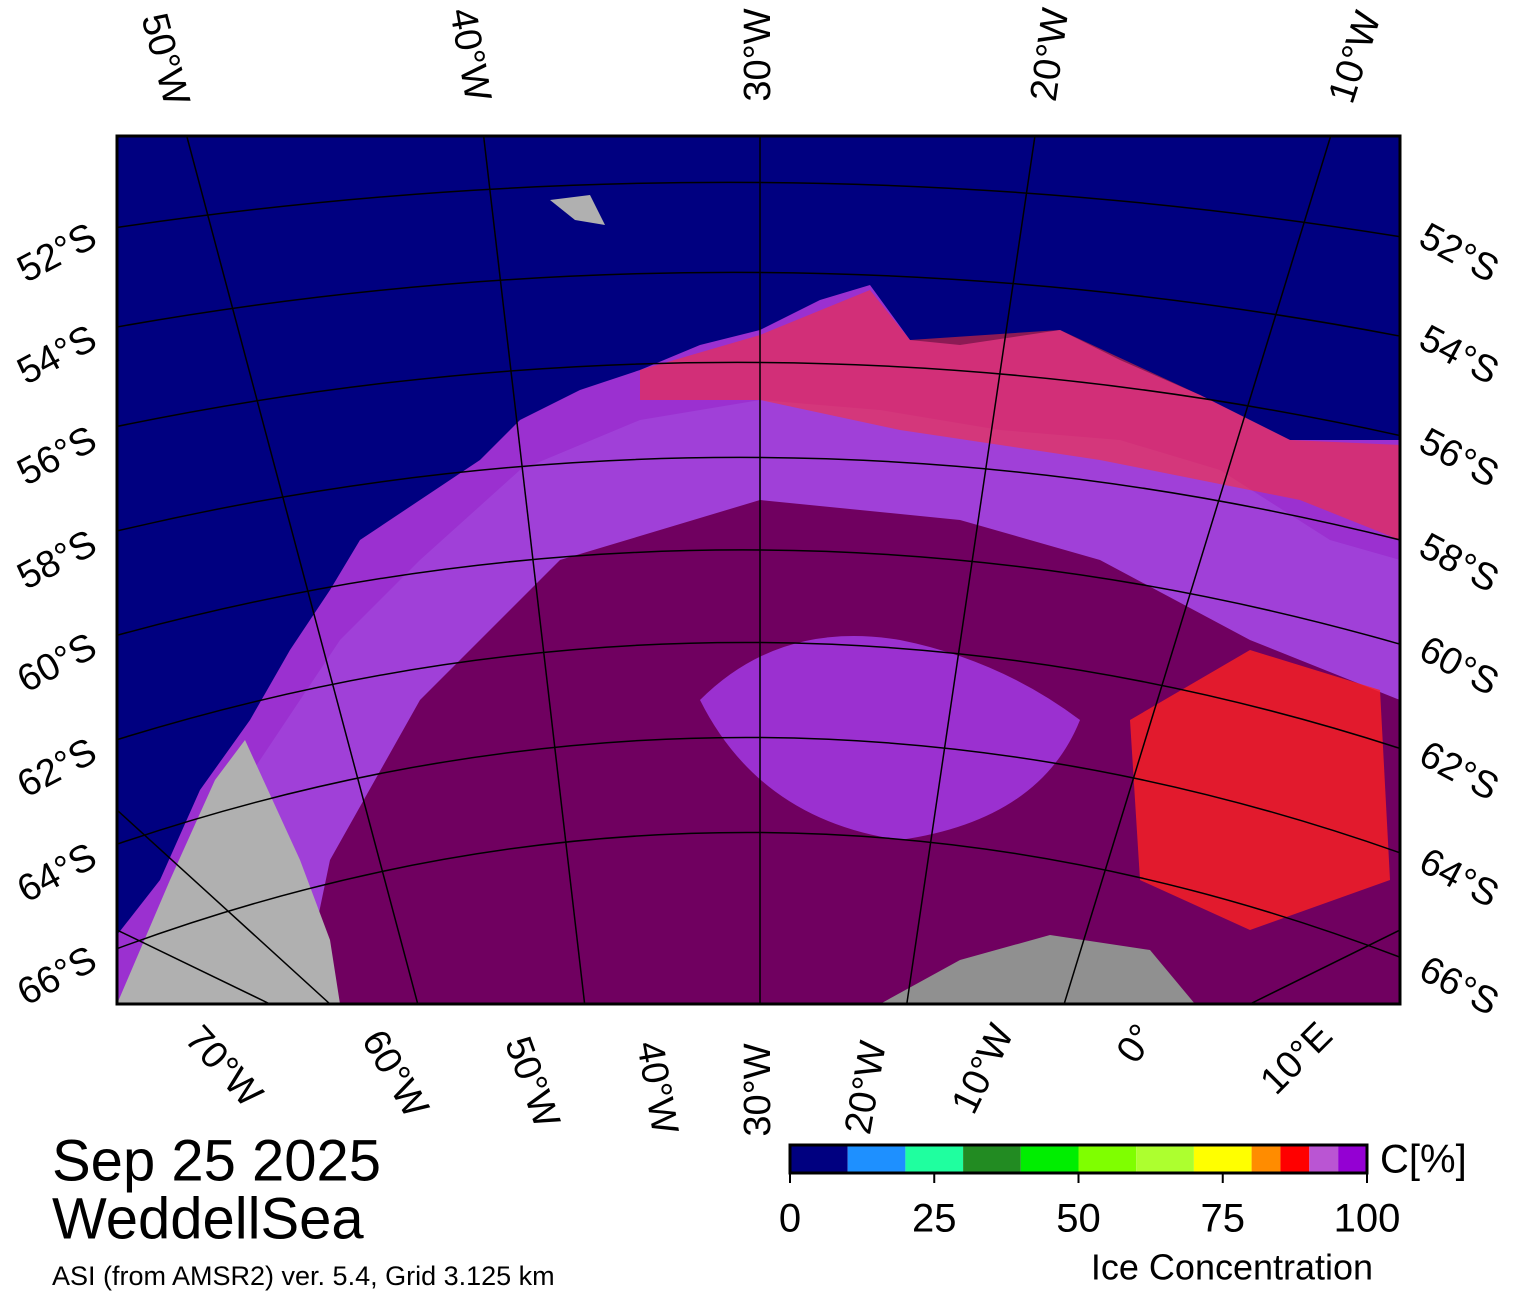  I want to click on land-antarctica, so click(1037, 969).